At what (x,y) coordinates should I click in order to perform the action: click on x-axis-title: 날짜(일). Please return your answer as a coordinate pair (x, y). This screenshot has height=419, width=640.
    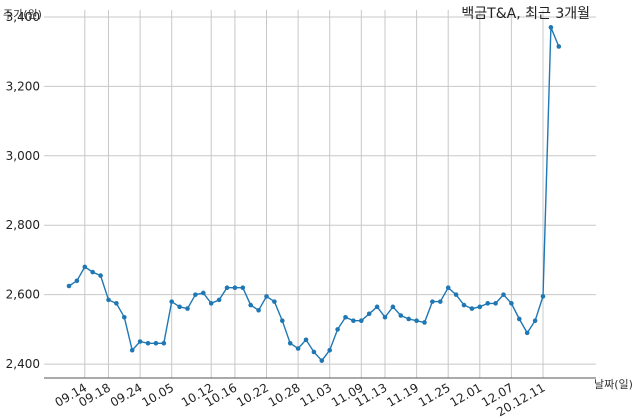
    Looking at the image, I should click on (613, 384).